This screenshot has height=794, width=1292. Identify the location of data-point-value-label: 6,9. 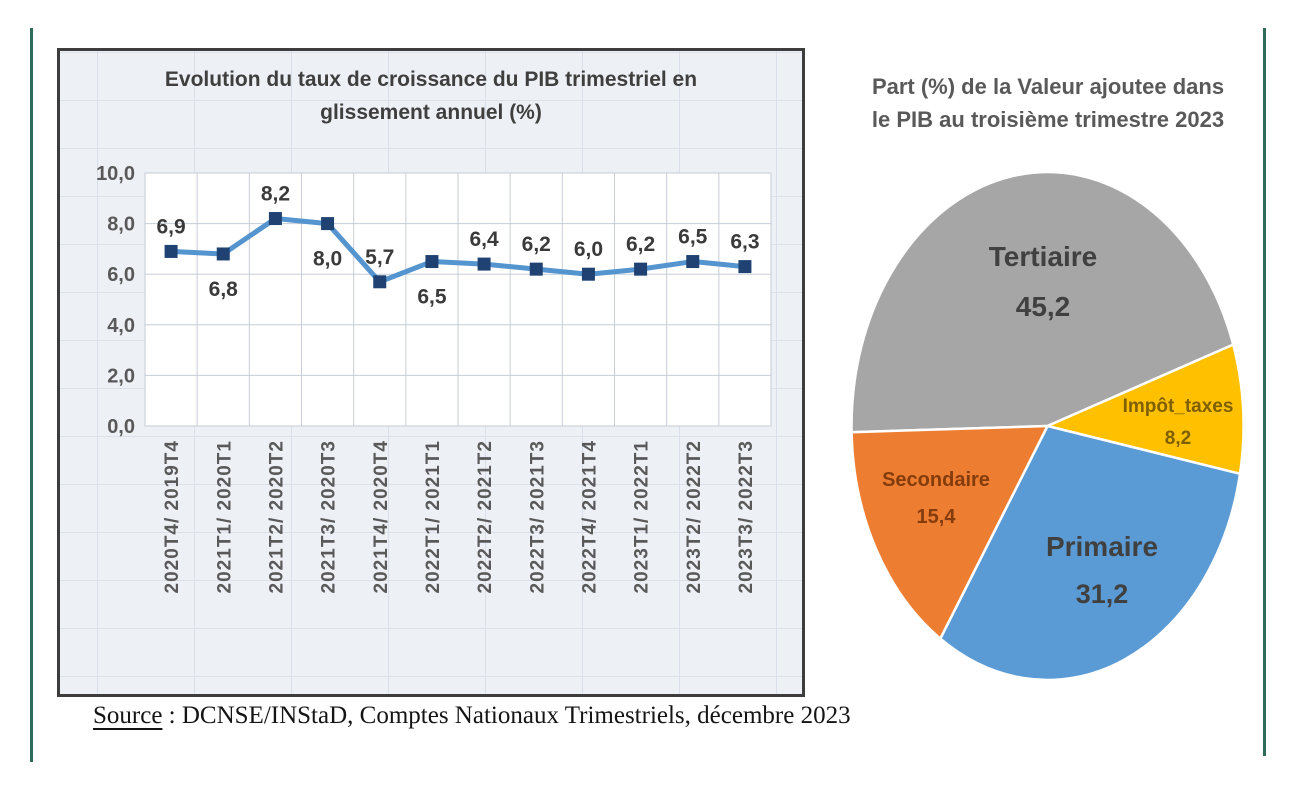
(170, 226).